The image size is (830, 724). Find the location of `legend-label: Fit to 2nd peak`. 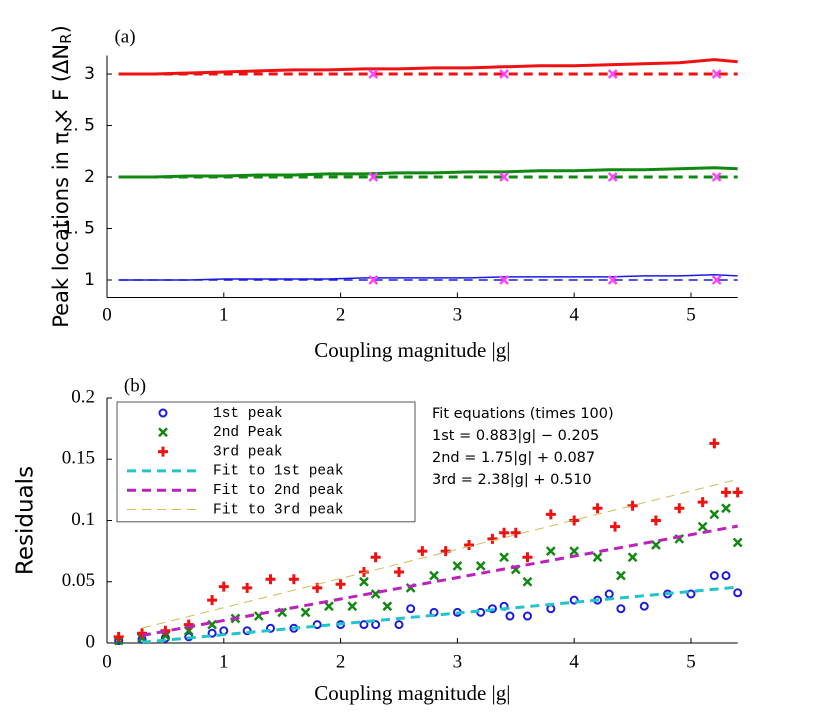

legend-label: Fit to 2nd peak is located at coordinates (278, 491).